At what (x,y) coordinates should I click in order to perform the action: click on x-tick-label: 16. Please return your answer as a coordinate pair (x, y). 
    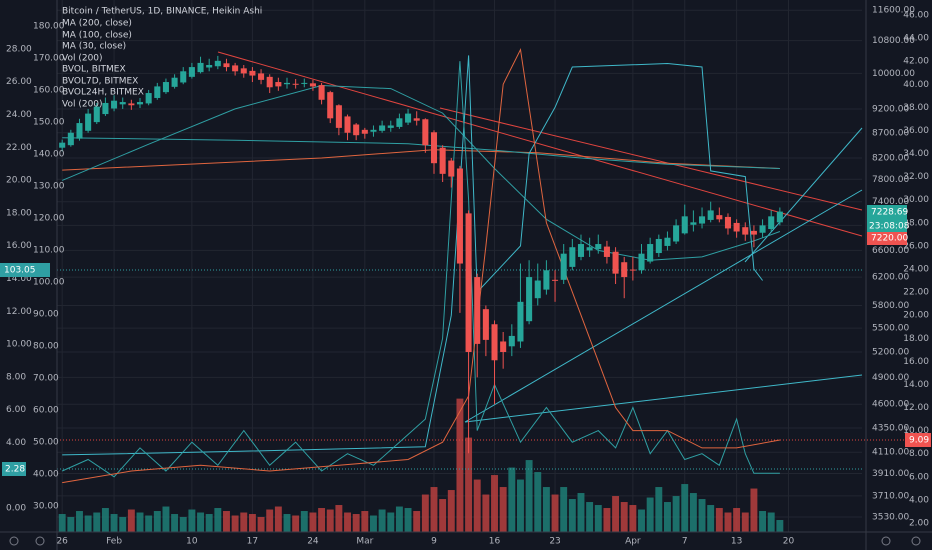
    Looking at the image, I should click on (495, 542).